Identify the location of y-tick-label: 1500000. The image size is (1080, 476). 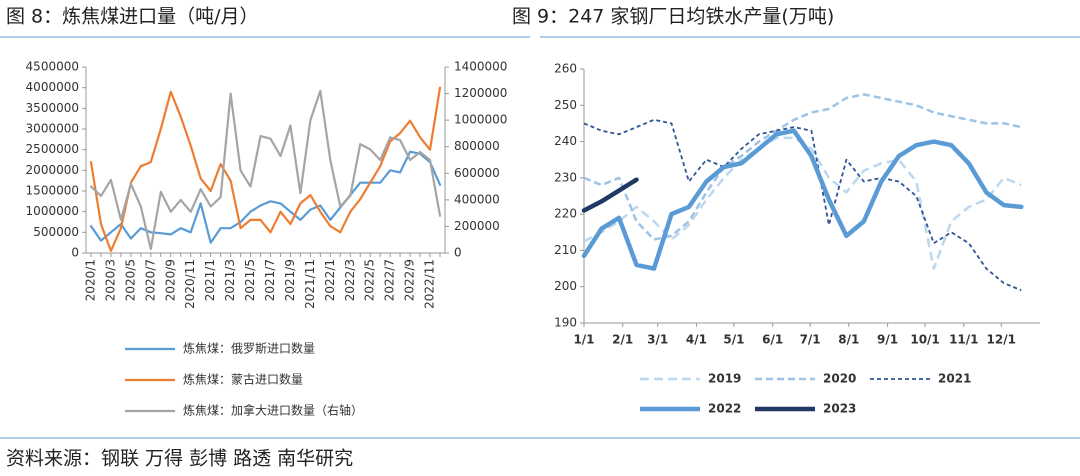
(52, 191).